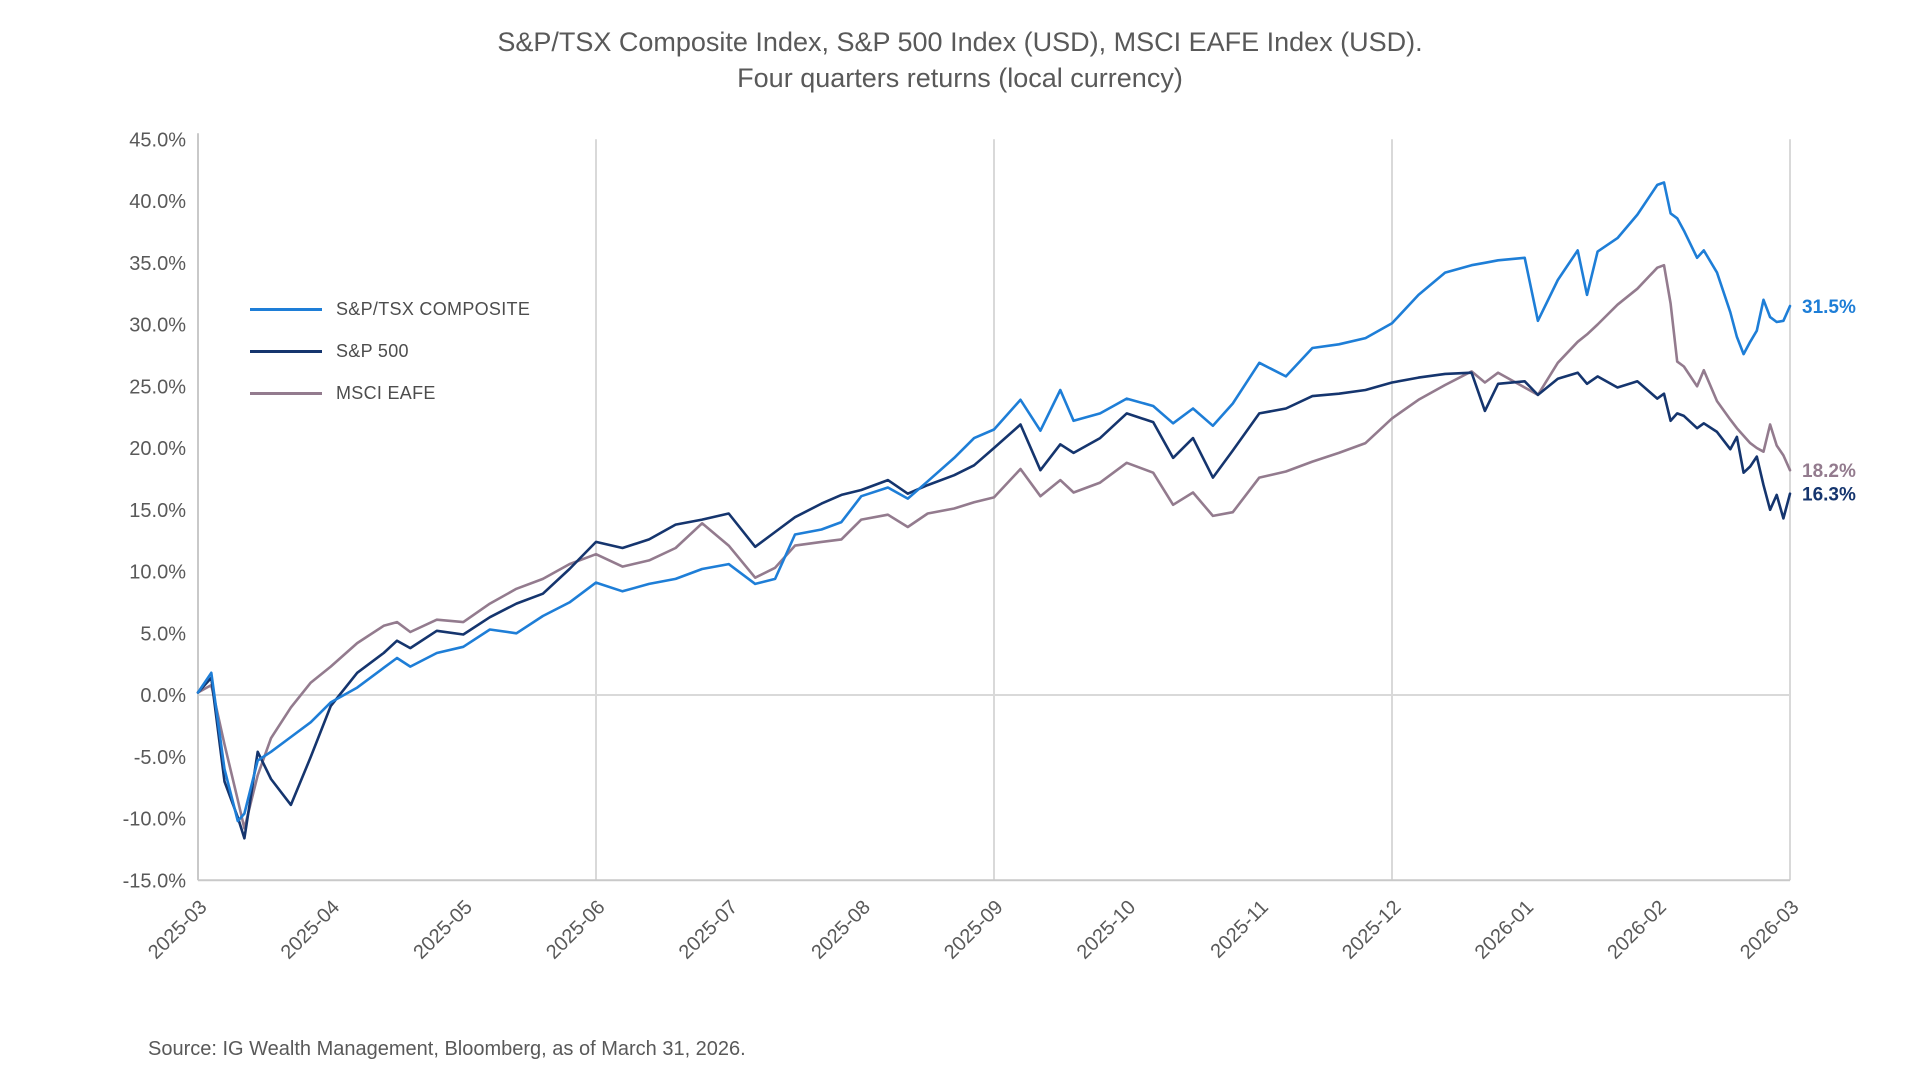 This screenshot has height=1080, width=1920. Describe the element at coordinates (433, 308) in the screenshot. I see `legend-label-sptsx: S&P/TSX COMPOSITE` at that location.